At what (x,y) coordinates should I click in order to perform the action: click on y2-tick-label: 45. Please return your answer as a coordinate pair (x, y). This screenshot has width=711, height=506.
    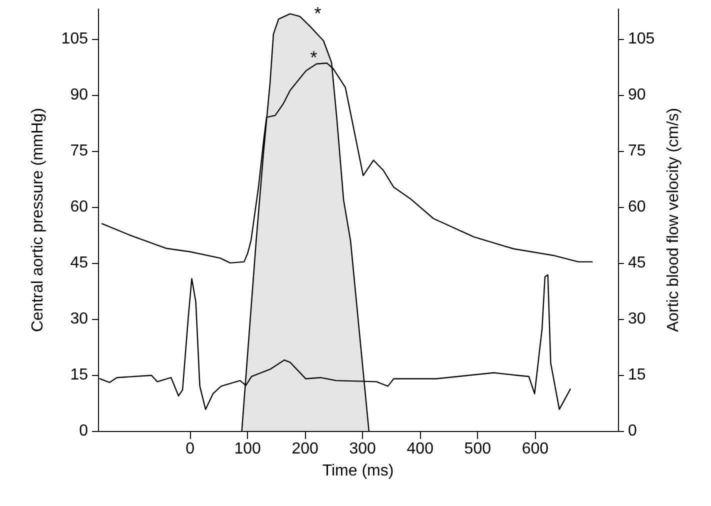
    Looking at the image, I should click on (637, 263).